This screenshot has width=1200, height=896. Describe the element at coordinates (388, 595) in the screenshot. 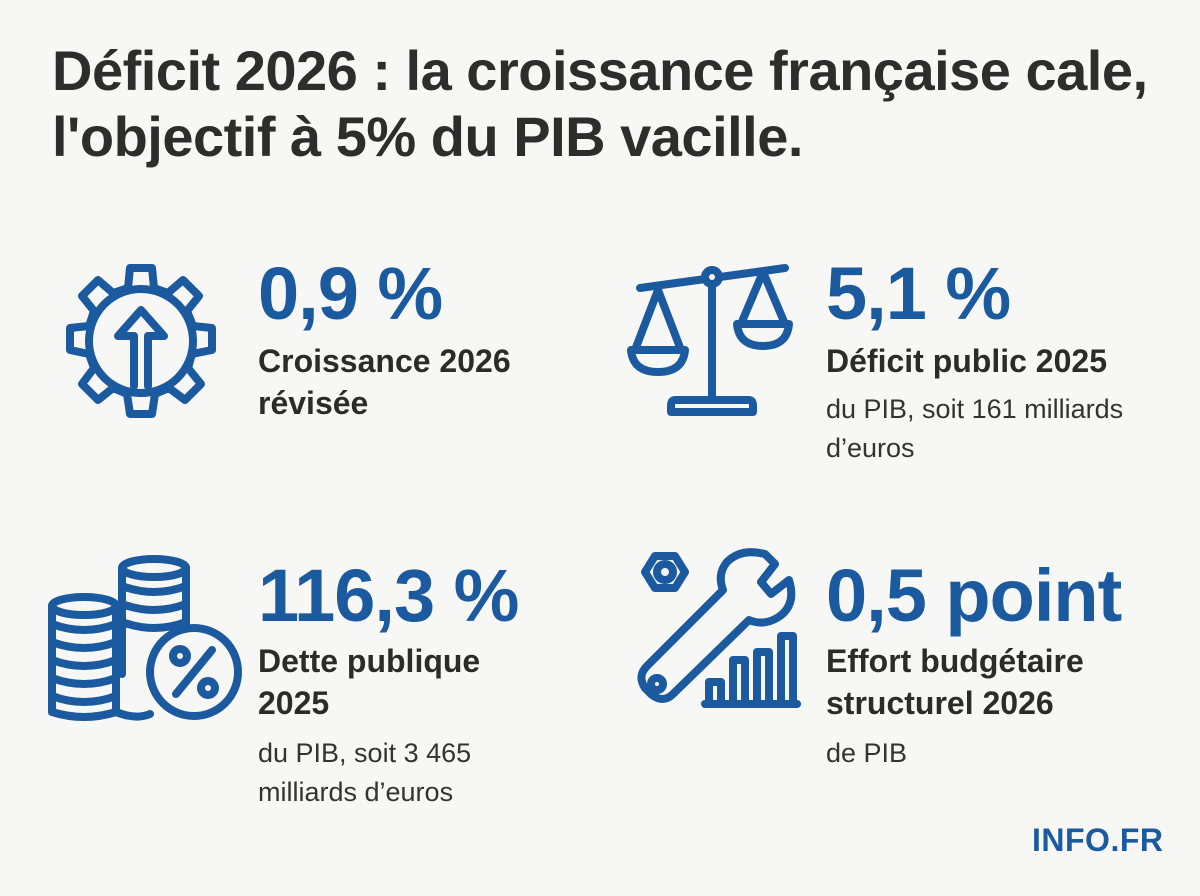

I see `debt-value: 116,3 %` at that location.